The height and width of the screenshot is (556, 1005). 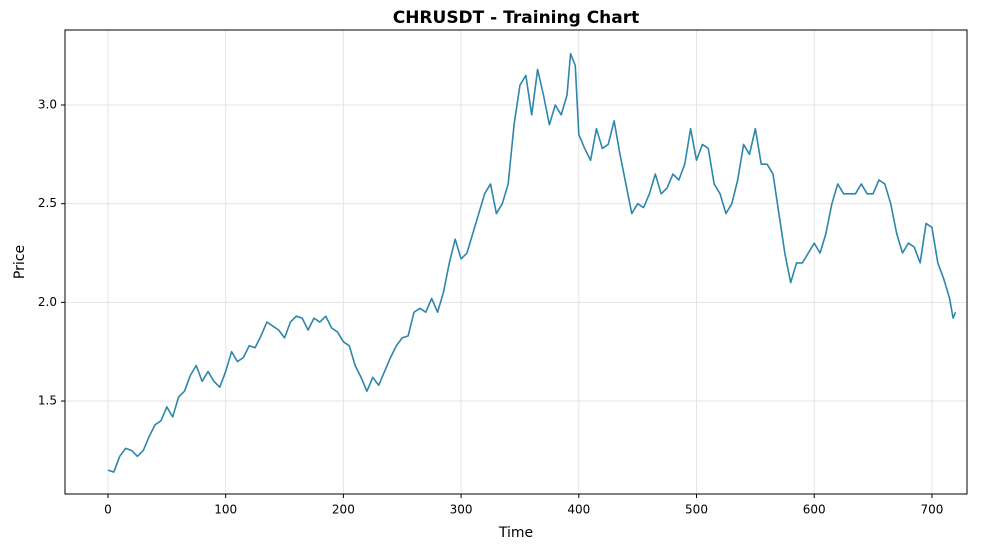 I want to click on y-axis-label: Price, so click(x=20, y=262).